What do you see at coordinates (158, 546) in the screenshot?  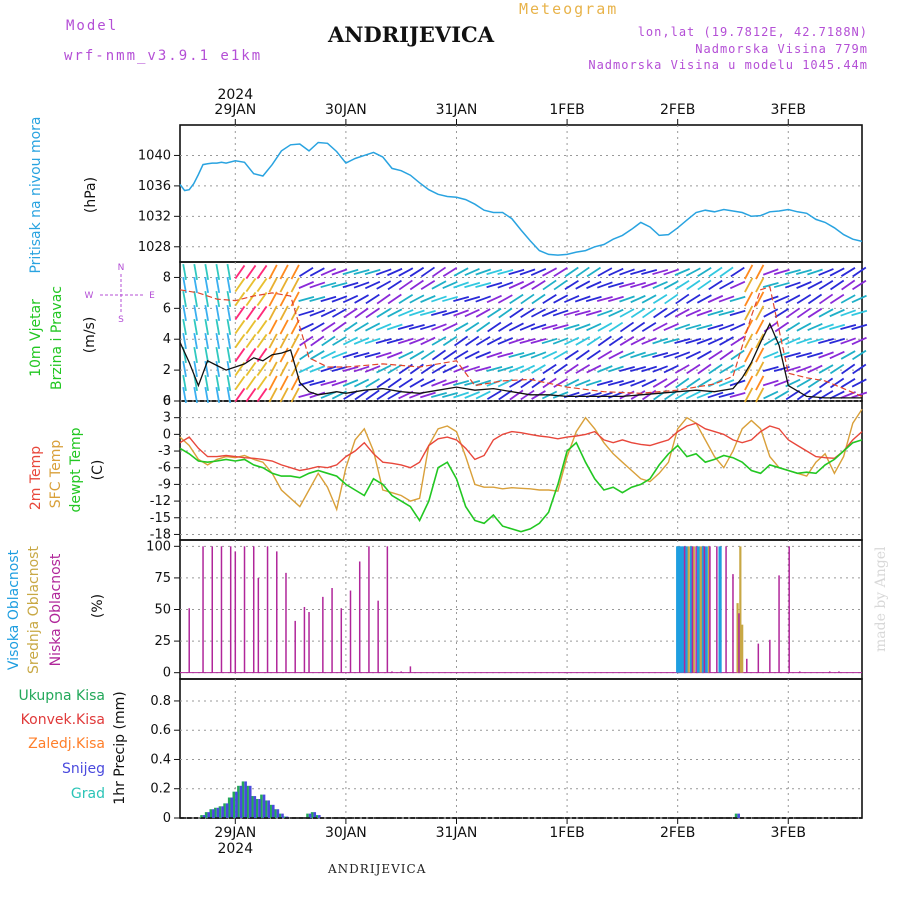 I see `clouds-ytick-label: 100` at bounding box center [158, 546].